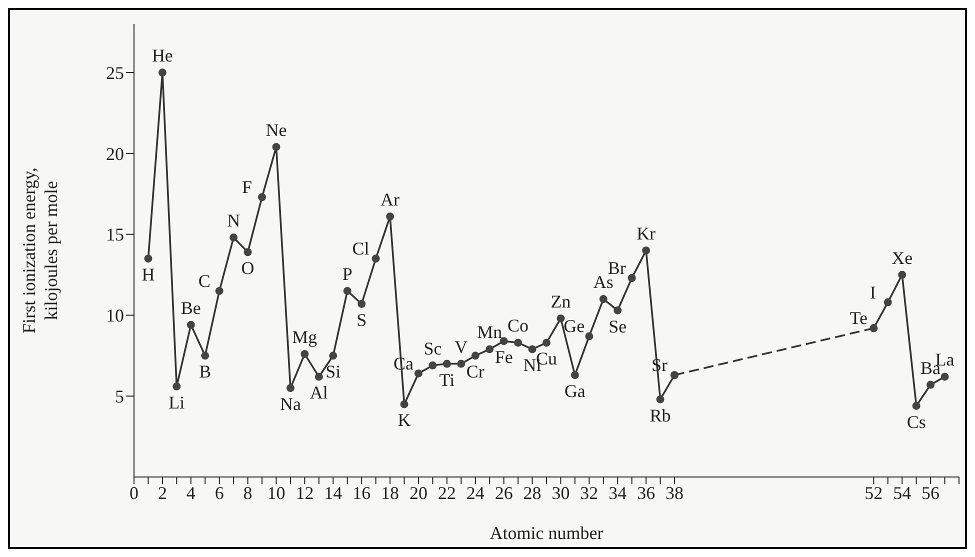 The height and width of the screenshot is (557, 975). What do you see at coordinates (204, 280) in the screenshot?
I see `annotation: C` at bounding box center [204, 280].